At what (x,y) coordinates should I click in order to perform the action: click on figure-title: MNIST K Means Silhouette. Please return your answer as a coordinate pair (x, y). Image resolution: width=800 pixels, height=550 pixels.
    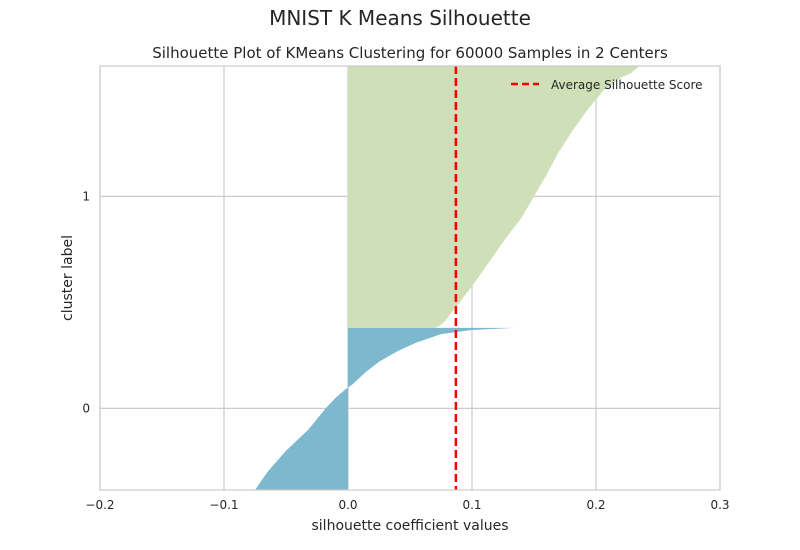
    Looking at the image, I should click on (400, 18).